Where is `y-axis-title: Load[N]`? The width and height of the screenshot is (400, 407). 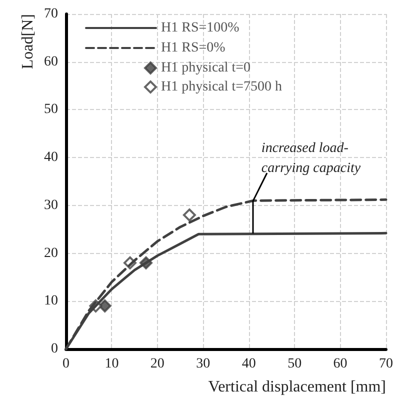 y-axis-title: Load[N] is located at coordinates (28, 42).